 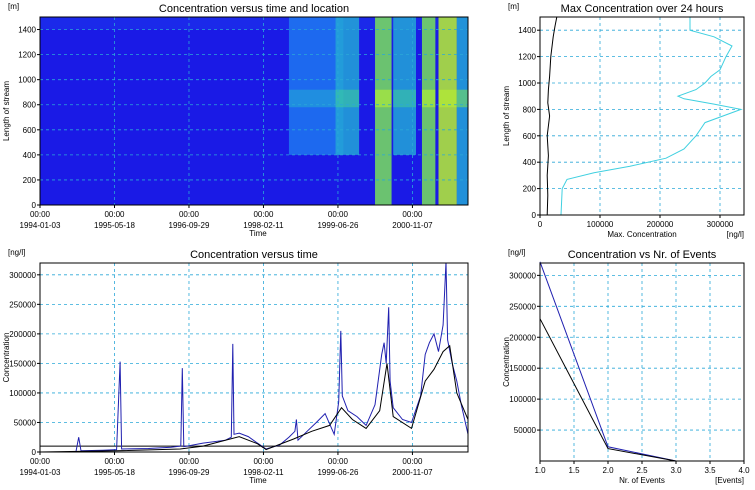 I want to click on maxconc-xlabel: Max. Concentration, so click(x=641, y=234).